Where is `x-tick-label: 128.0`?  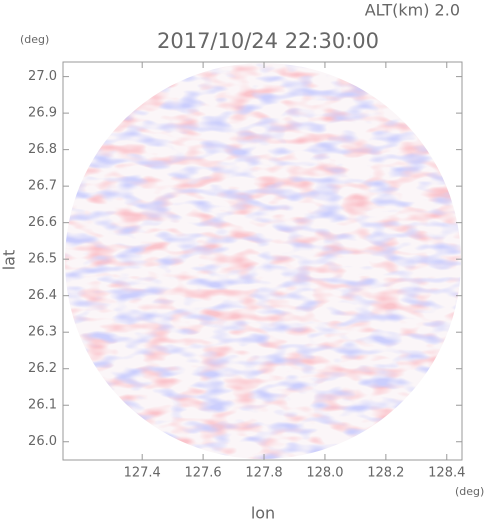 x-tick-label: 128.0 is located at coordinates (324, 473).